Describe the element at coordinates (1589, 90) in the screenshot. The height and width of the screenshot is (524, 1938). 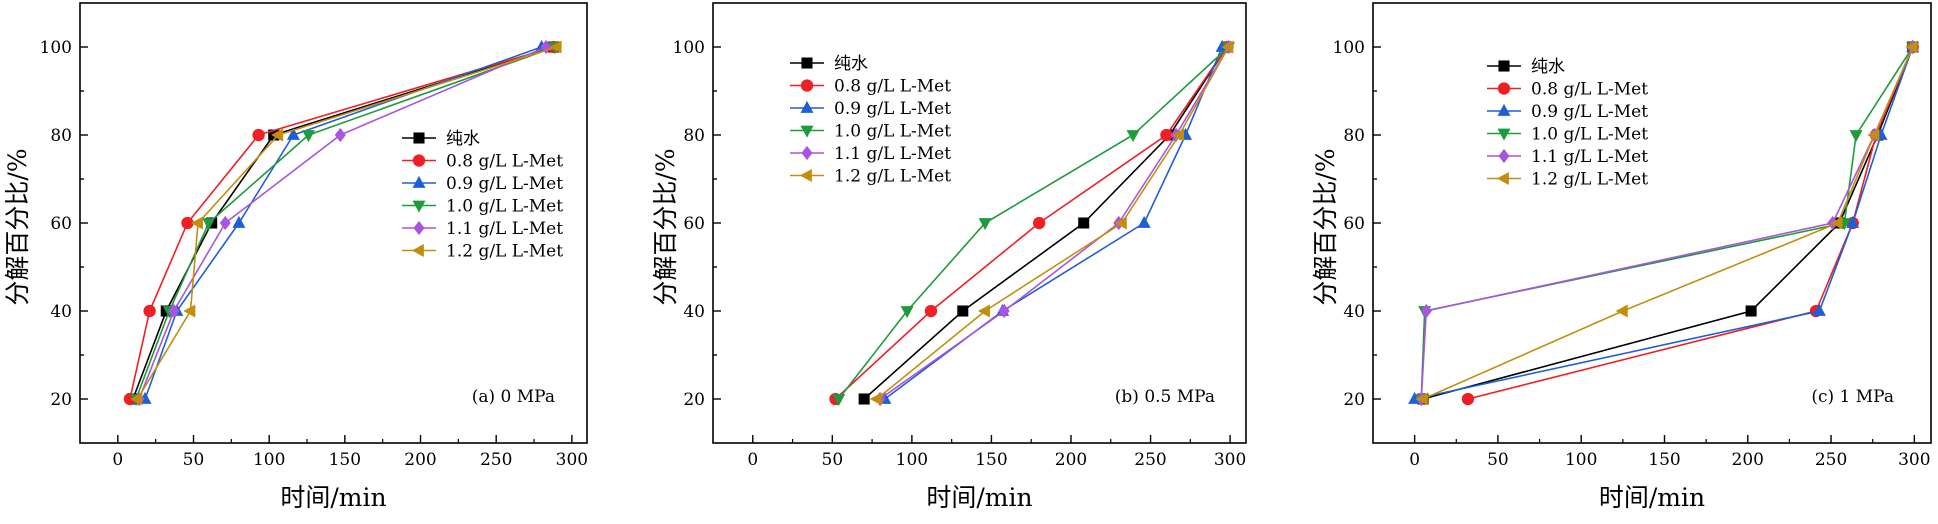
I see `legend-label: 0.8 g/L L-Met` at that location.